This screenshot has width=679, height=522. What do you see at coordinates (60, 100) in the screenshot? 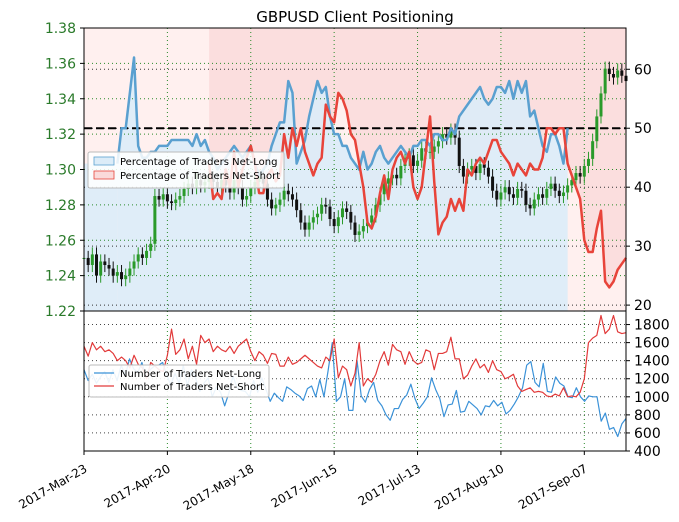
I see `left-axis-tick-label: 1.34` at bounding box center [60, 100].